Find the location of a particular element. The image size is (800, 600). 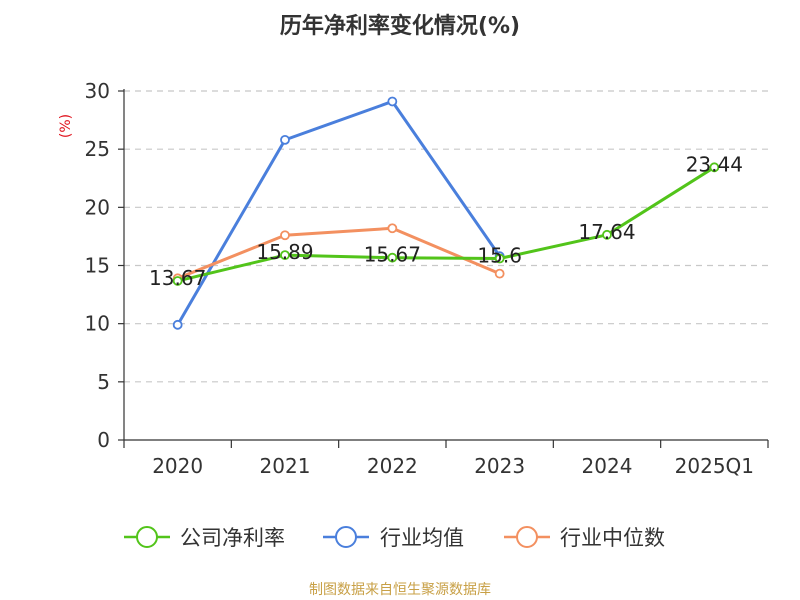

x-tick-label: 2020 is located at coordinates (177, 466).